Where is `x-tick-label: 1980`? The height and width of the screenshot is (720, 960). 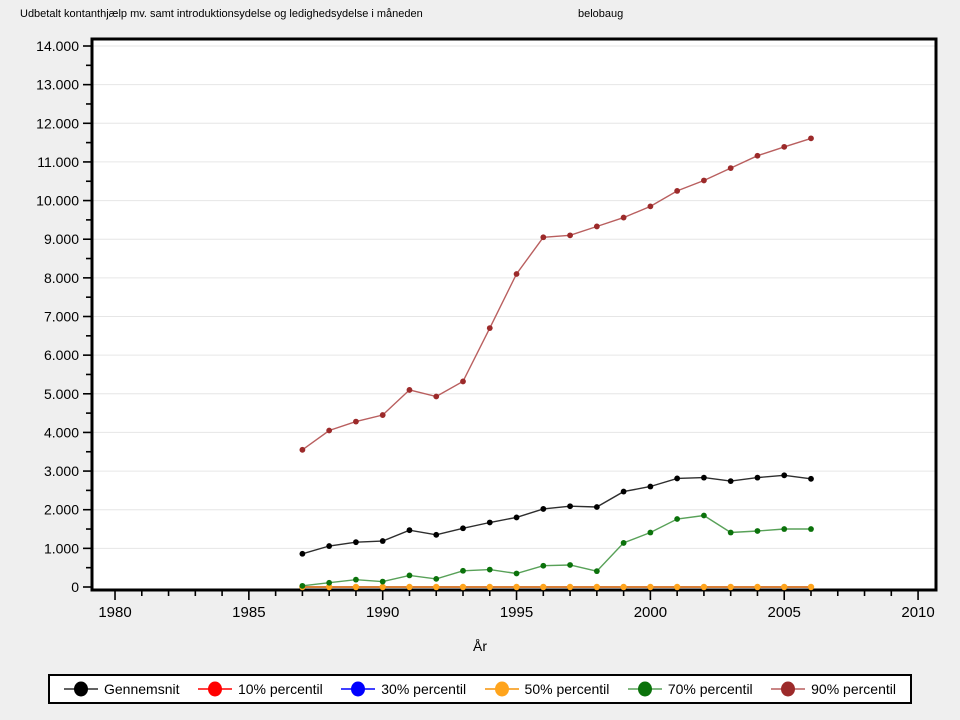 x-tick-label: 1980 is located at coordinates (114, 612).